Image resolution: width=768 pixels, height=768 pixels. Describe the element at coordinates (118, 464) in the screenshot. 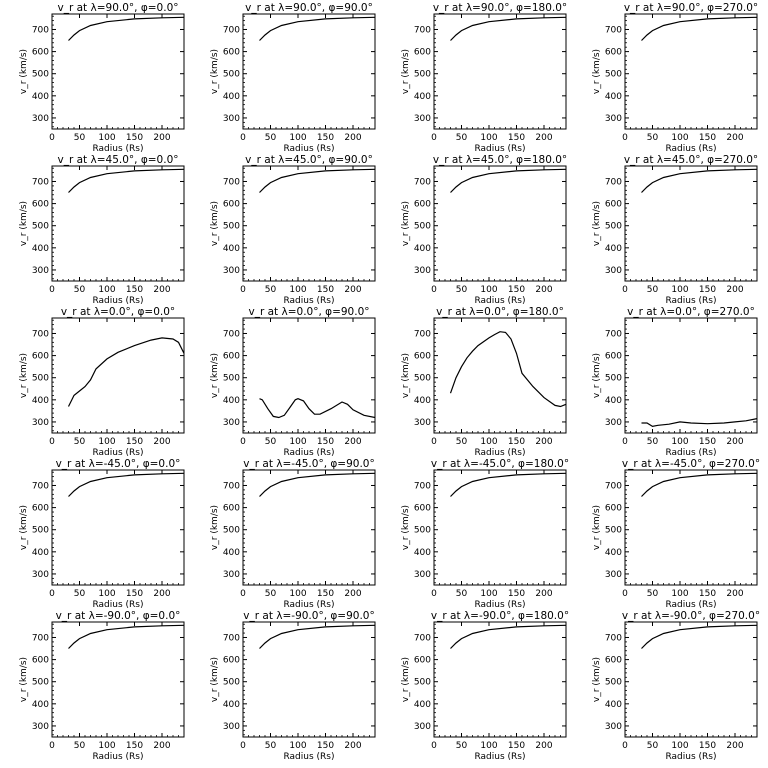

I see `subplot-title: v_r at λ=-45.0°, φ=0.0°` at that location.